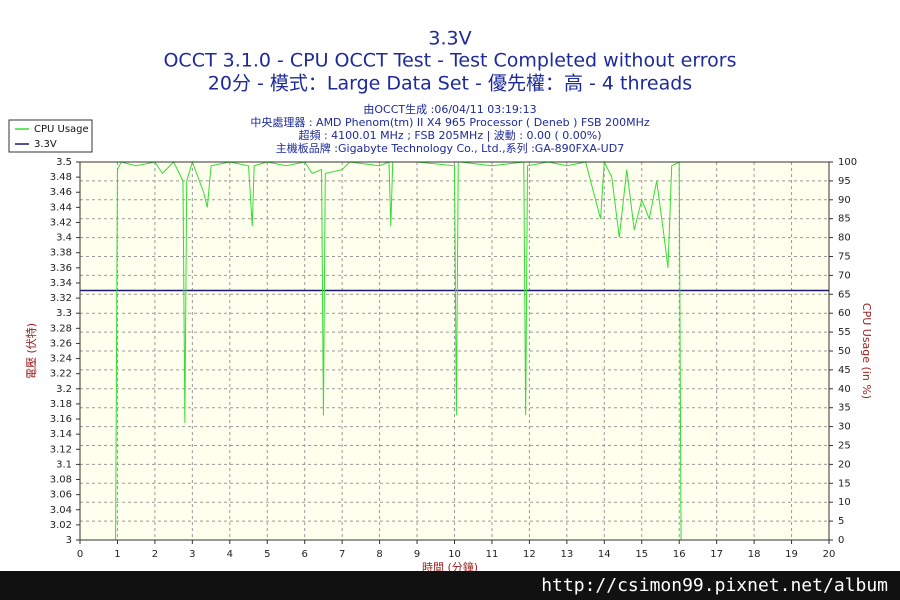 This screenshot has height=600, width=900. I want to click on x-tick-label: 13, so click(566, 554).